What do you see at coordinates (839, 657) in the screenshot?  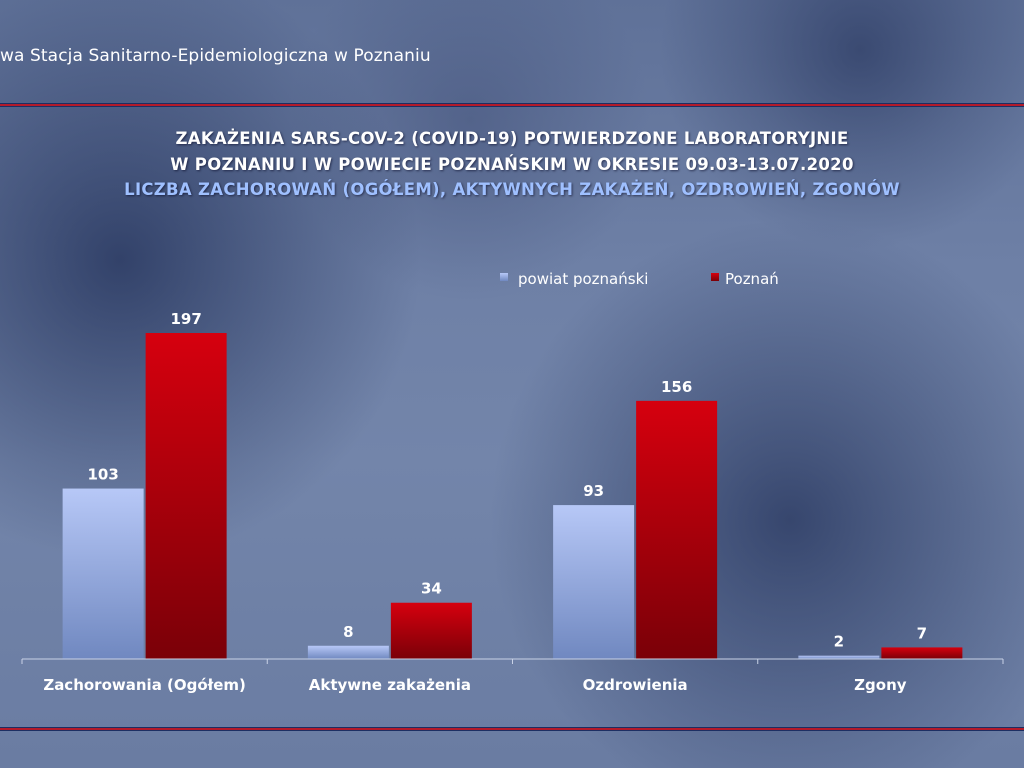 I see `bar-powiat-poznanski-zgony` at bounding box center [839, 657].